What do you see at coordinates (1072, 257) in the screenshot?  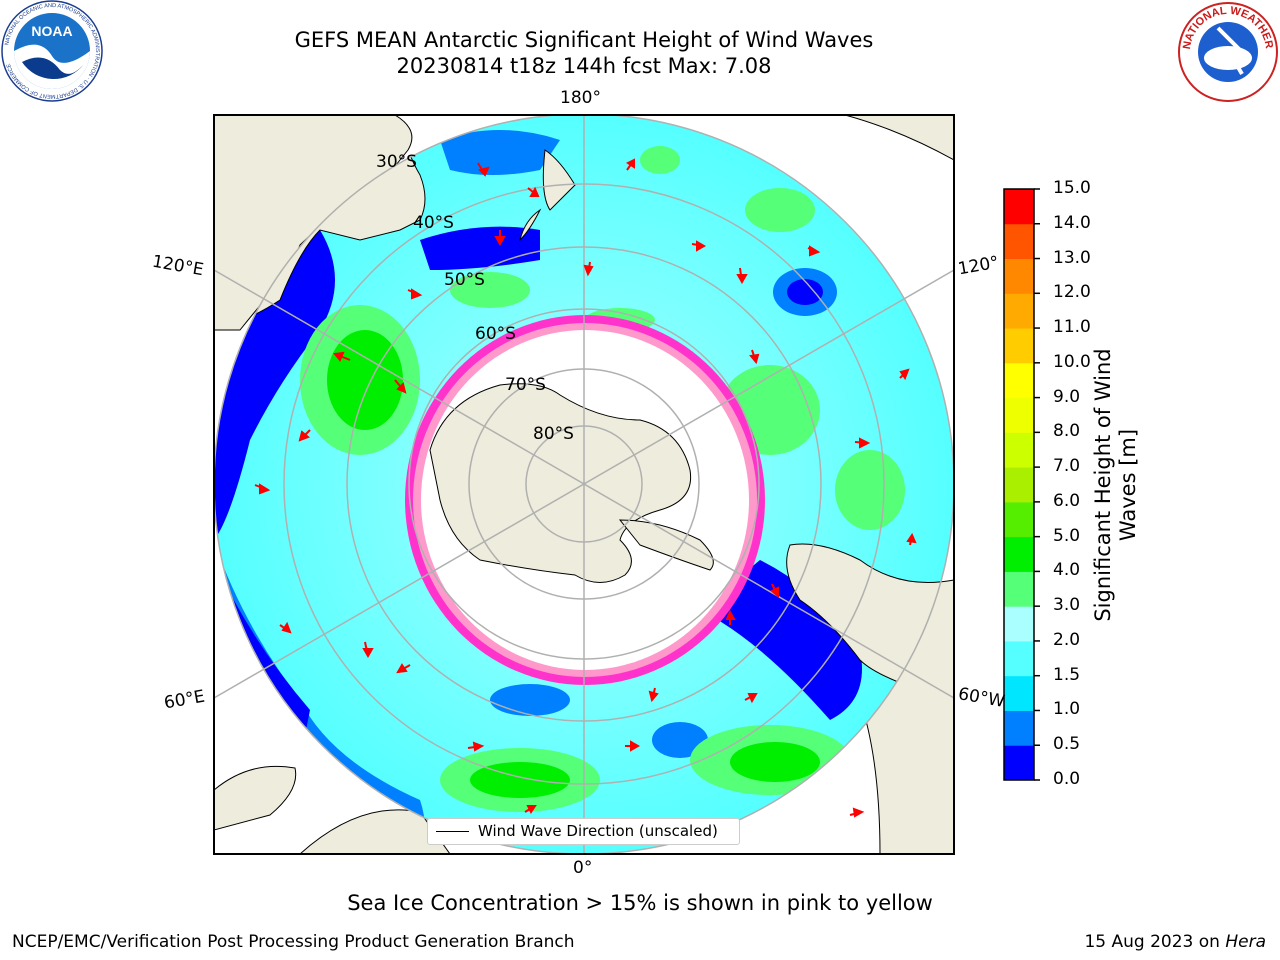 I see `colorbar-tick-label: 13.0` at bounding box center [1072, 257].